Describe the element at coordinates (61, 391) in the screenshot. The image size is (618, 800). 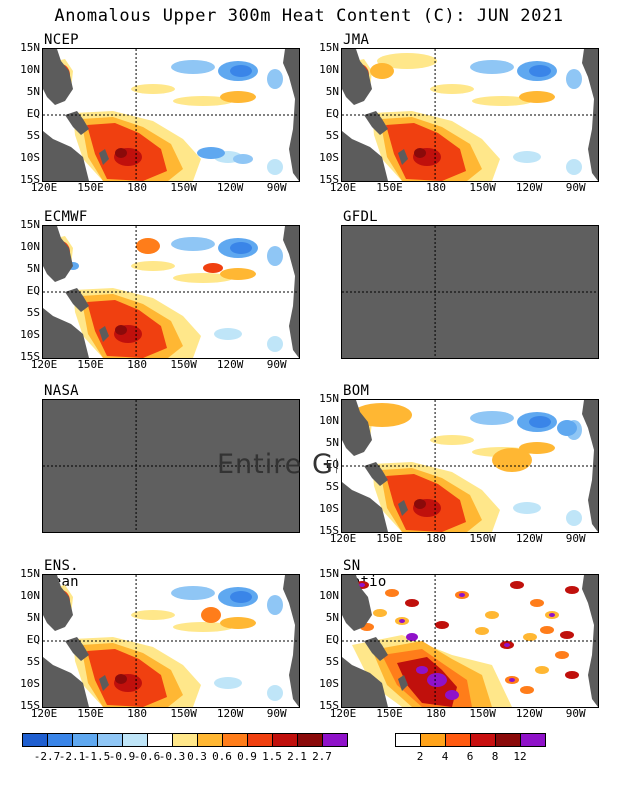
I see `panel-title: NASA` at that location.